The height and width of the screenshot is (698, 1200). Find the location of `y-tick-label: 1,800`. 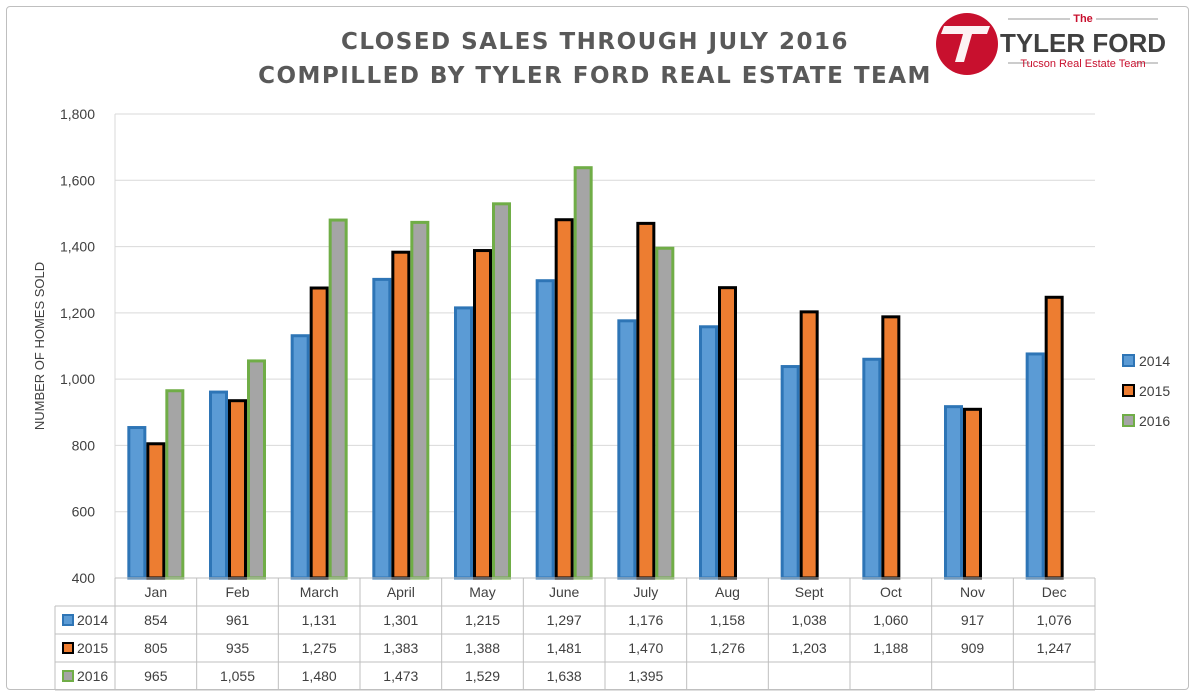

y-tick-label: 1,800 is located at coordinates (77, 114).